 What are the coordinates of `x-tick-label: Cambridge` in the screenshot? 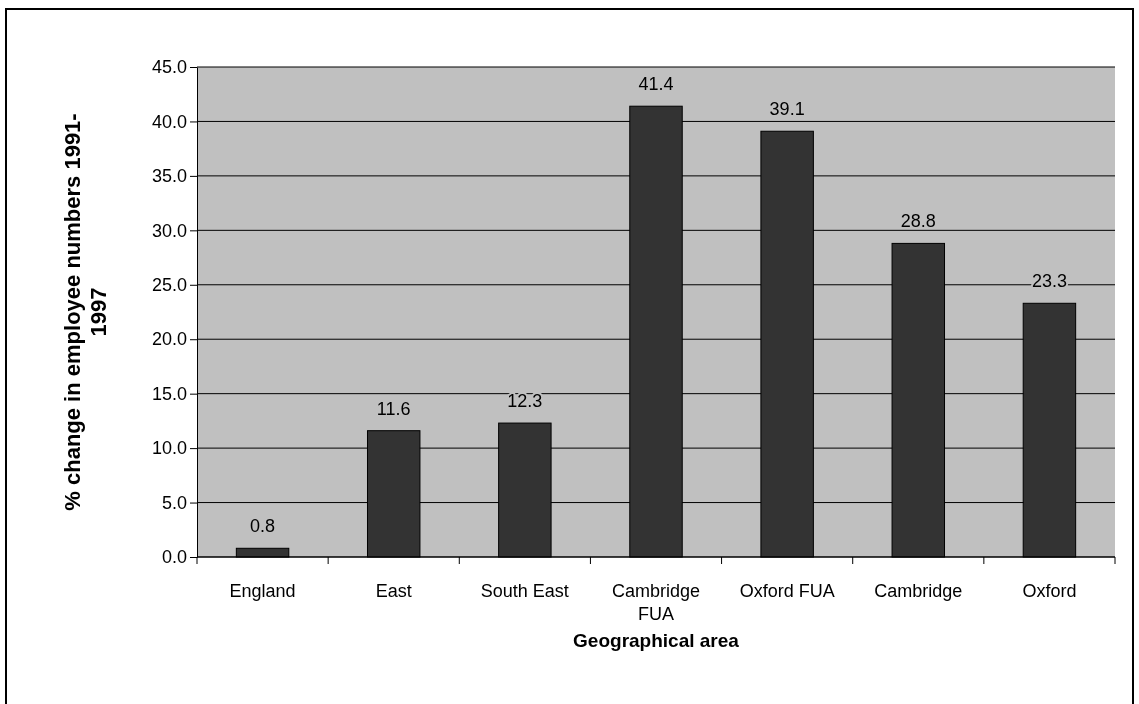 It's located at (918, 591).